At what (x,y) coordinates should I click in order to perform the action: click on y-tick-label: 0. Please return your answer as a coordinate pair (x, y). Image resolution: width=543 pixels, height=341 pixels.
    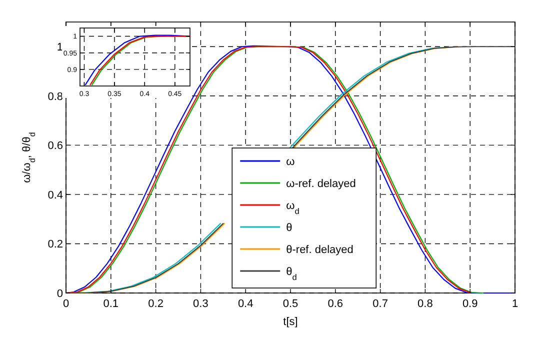
    Looking at the image, I should click on (59, 294).